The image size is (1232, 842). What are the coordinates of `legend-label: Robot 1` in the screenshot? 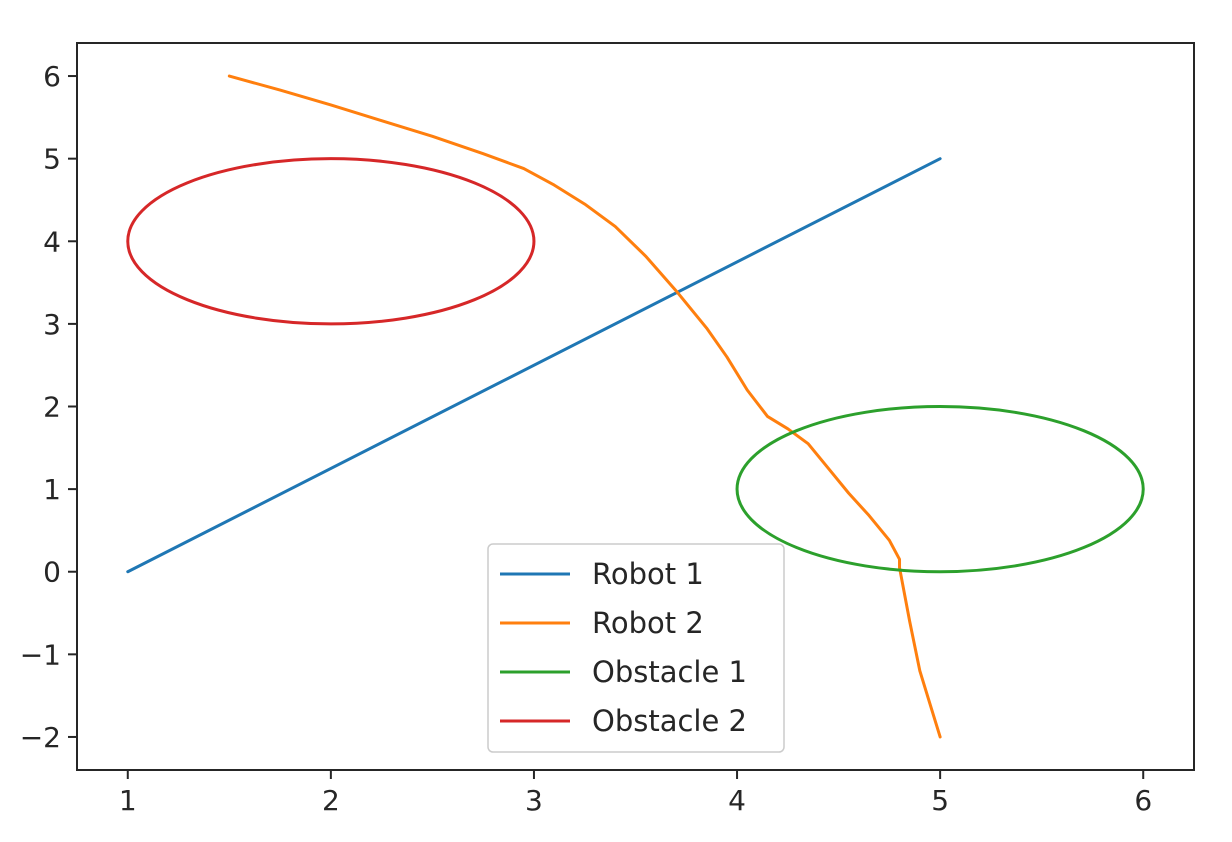 It's located at (648, 574).